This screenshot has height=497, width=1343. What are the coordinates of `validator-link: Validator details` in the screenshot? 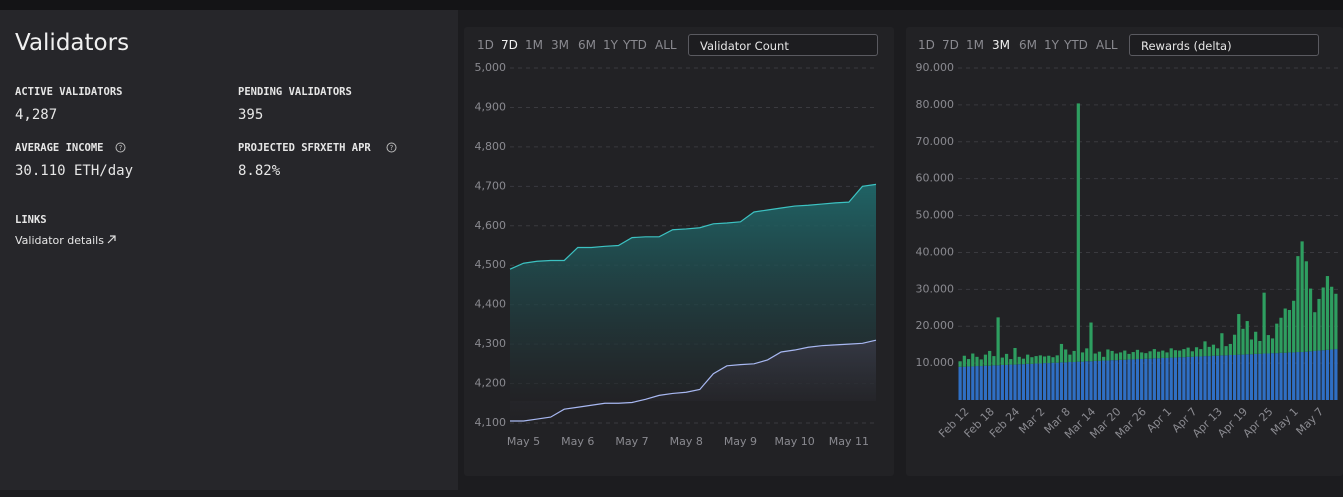 It's located at (59, 240).